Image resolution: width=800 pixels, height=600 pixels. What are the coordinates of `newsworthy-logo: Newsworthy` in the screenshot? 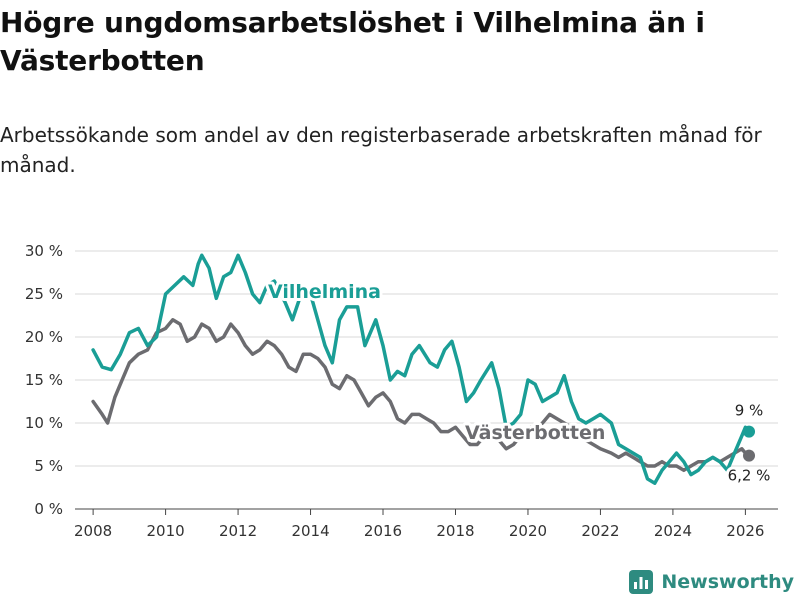 It's located at (711, 582).